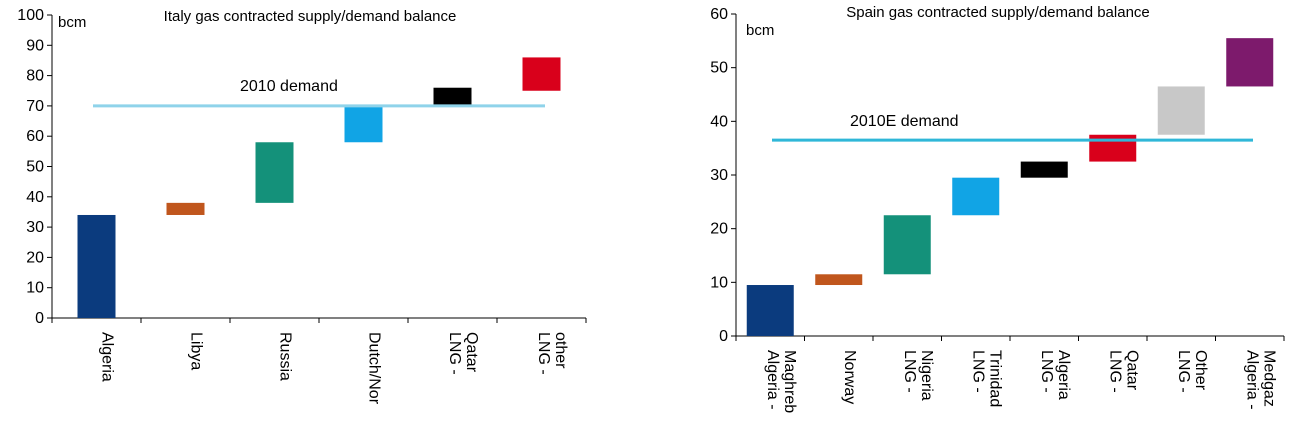  Describe the element at coordinates (1055, 375) in the screenshot. I see `x-category-label: LNG -Algeria` at that location.